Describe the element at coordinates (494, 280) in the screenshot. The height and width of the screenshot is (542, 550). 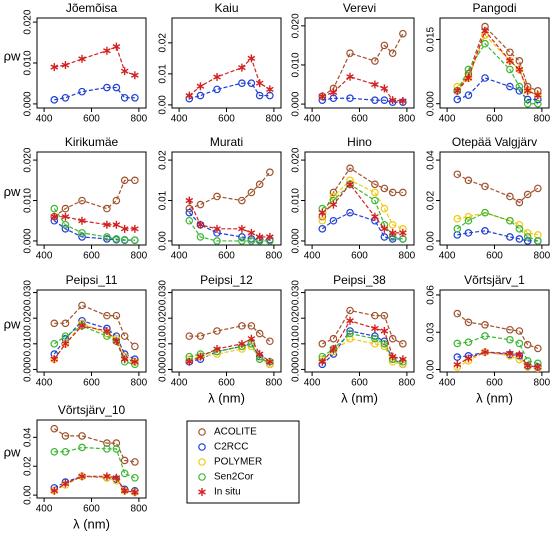
I see `panel-title: Võrtsjärv_1` at that location.